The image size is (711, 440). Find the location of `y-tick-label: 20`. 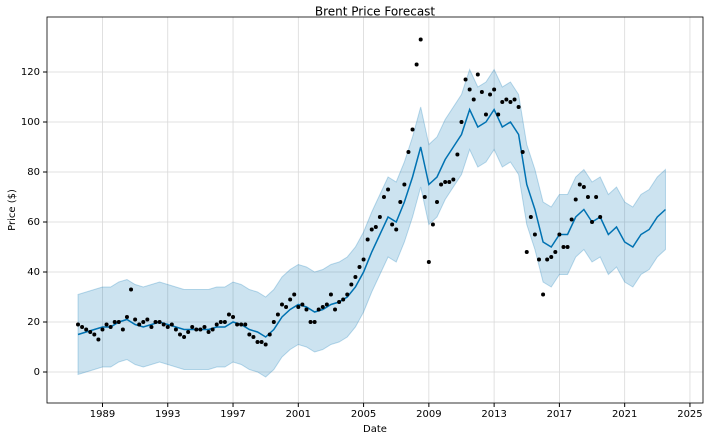

y-tick-label: 20 is located at coordinates (33, 322).